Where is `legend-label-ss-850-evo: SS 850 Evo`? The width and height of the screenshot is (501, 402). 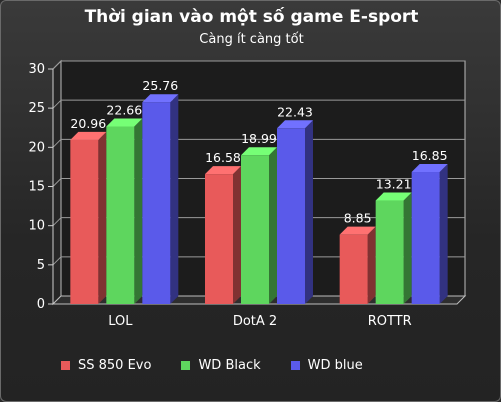
legend-label-ss-850-evo: SS 850 Evo is located at coordinates (115, 365).